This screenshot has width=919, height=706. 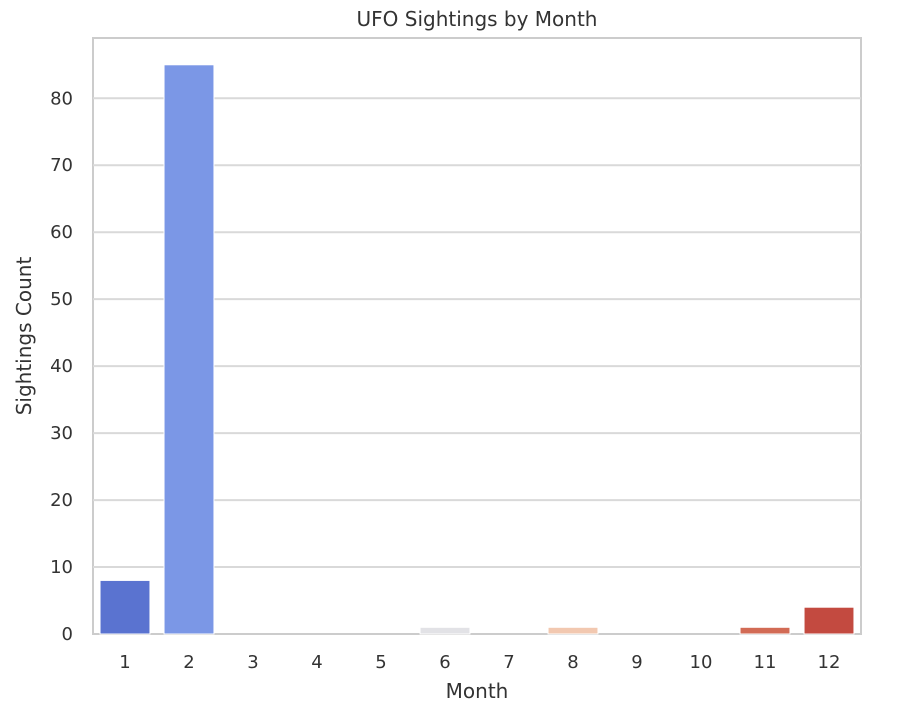 I want to click on x-tick-label: 4, so click(x=316, y=662).